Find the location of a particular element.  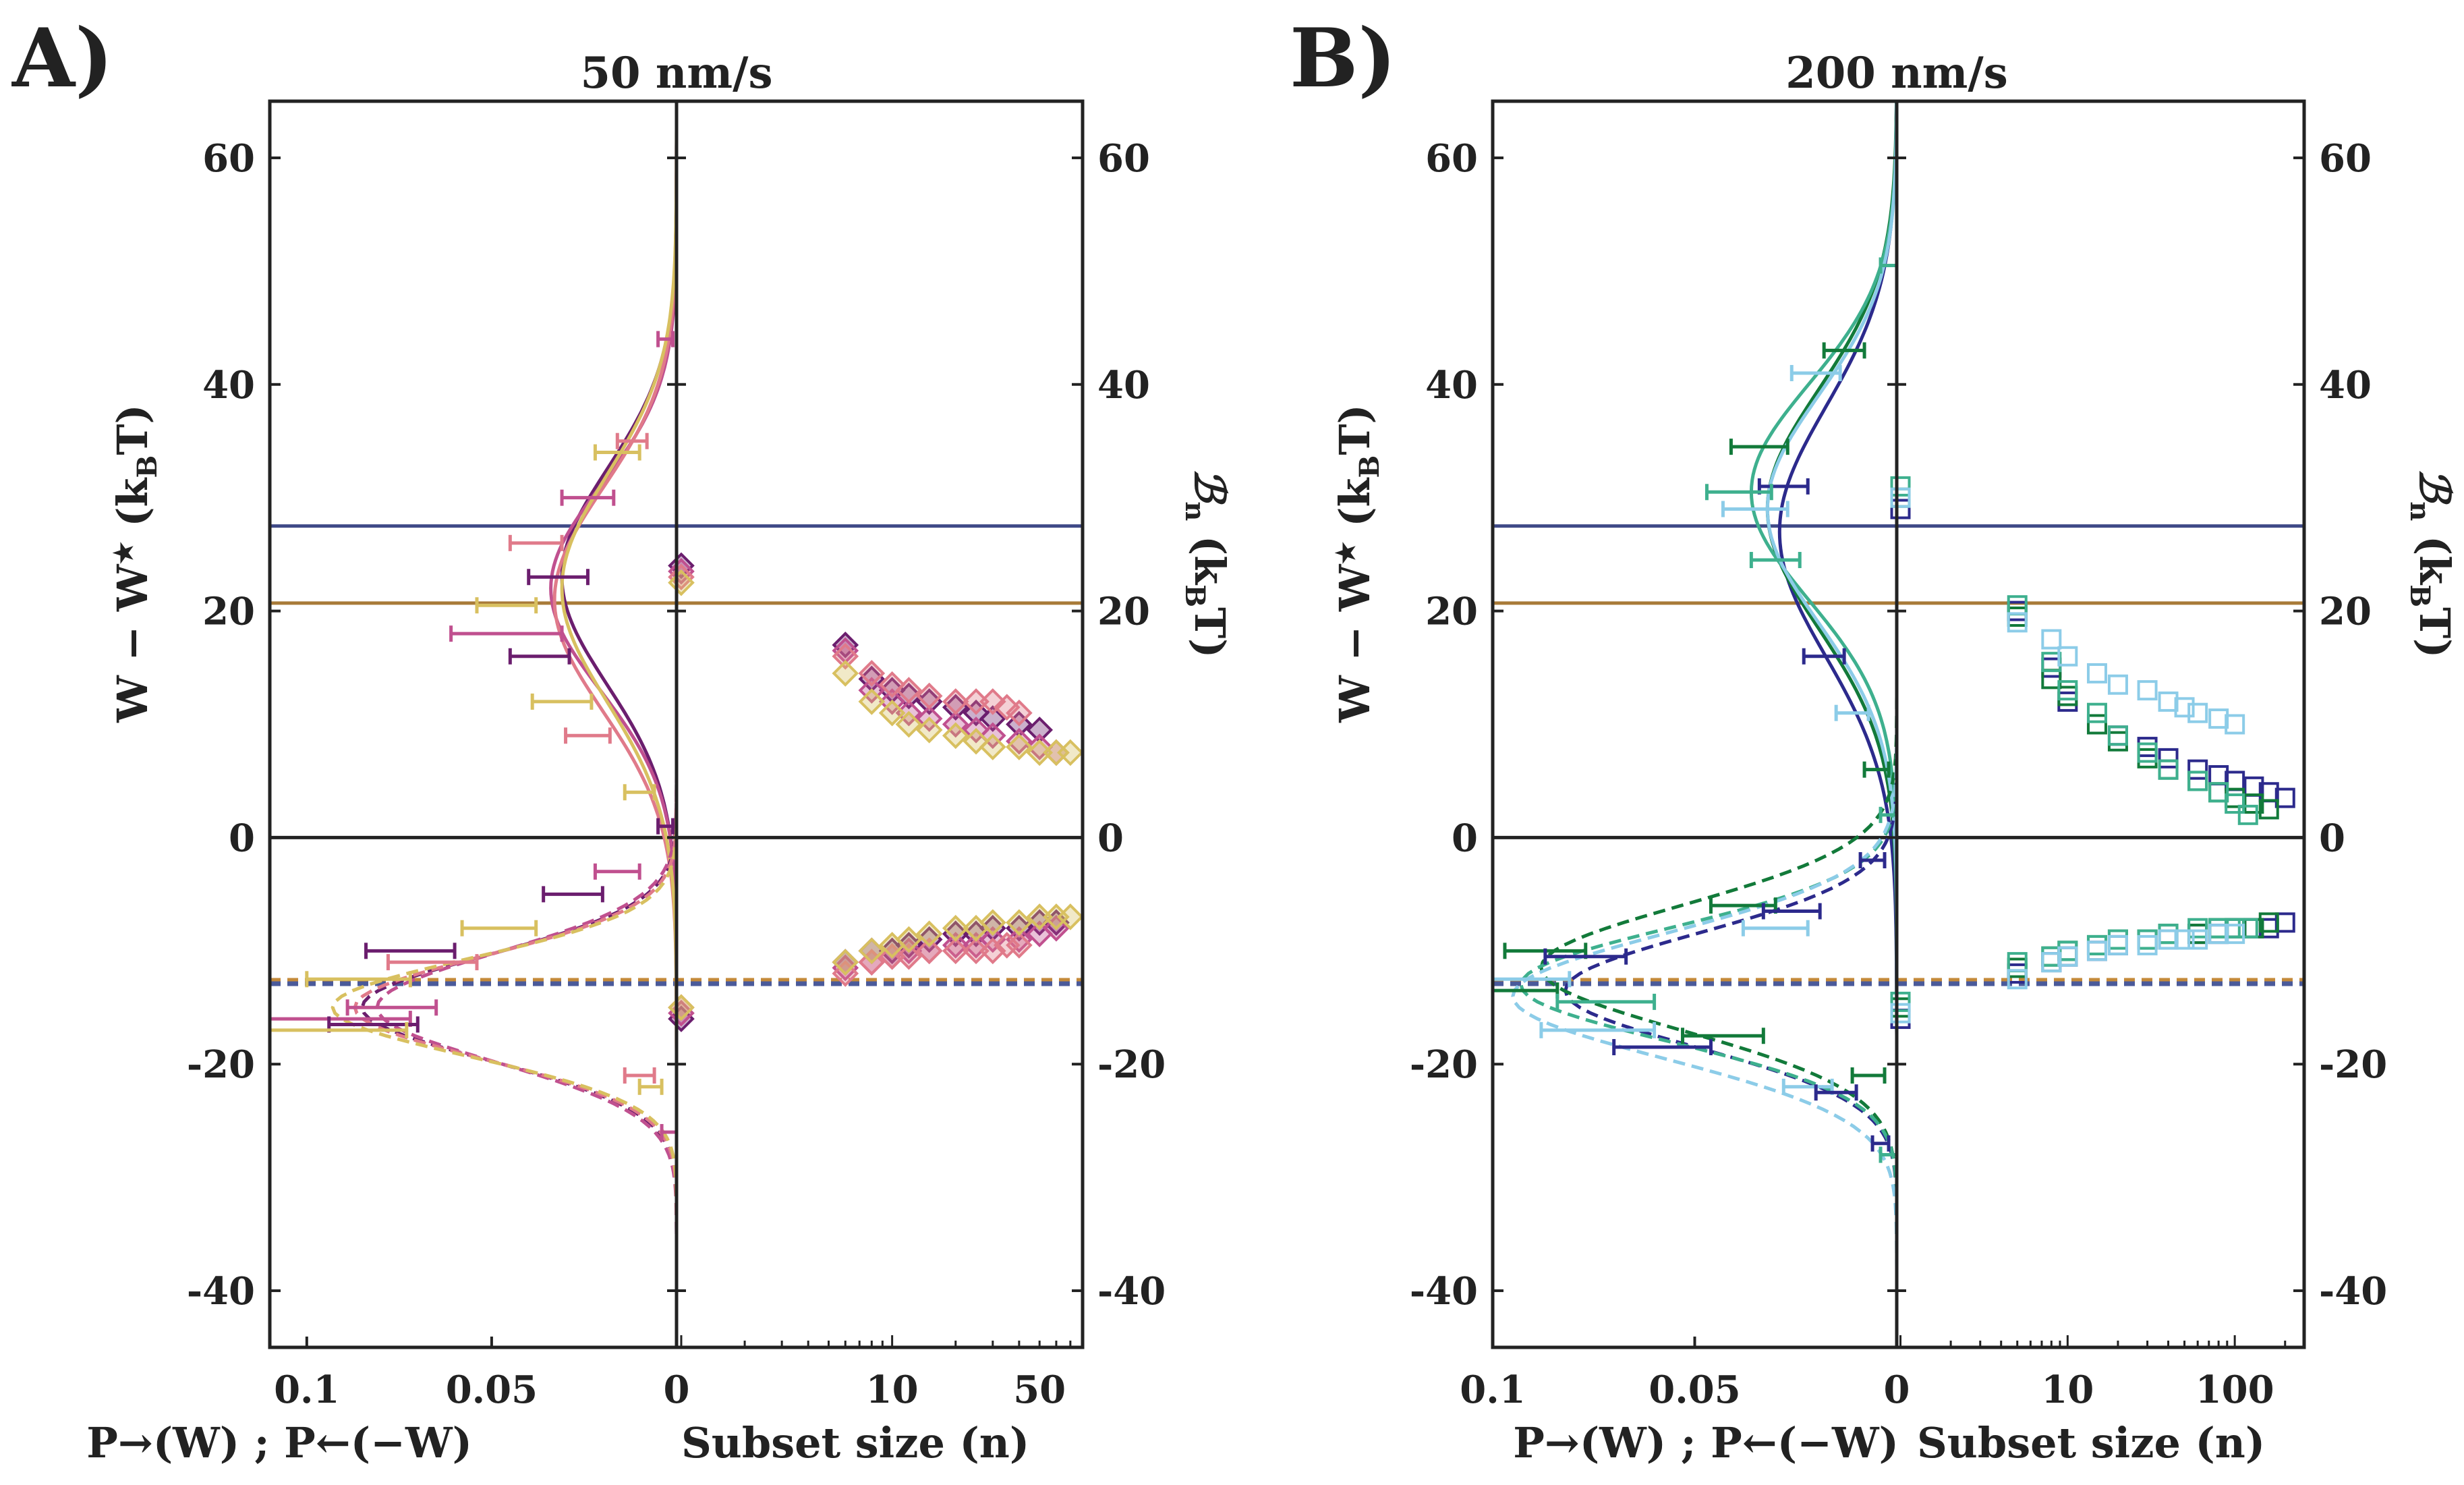

panel-b-left-xtick-label: 0 is located at coordinates (1897, 1390).